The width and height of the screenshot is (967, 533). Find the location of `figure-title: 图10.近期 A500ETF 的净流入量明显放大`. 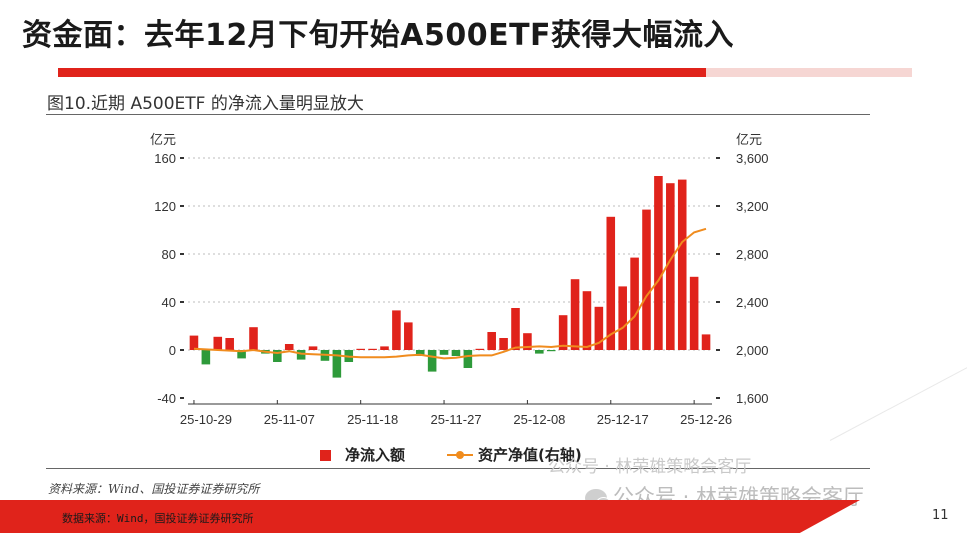

figure-title: 图10.近期 A500ETF 的净流入量明显放大 is located at coordinates (205, 104).